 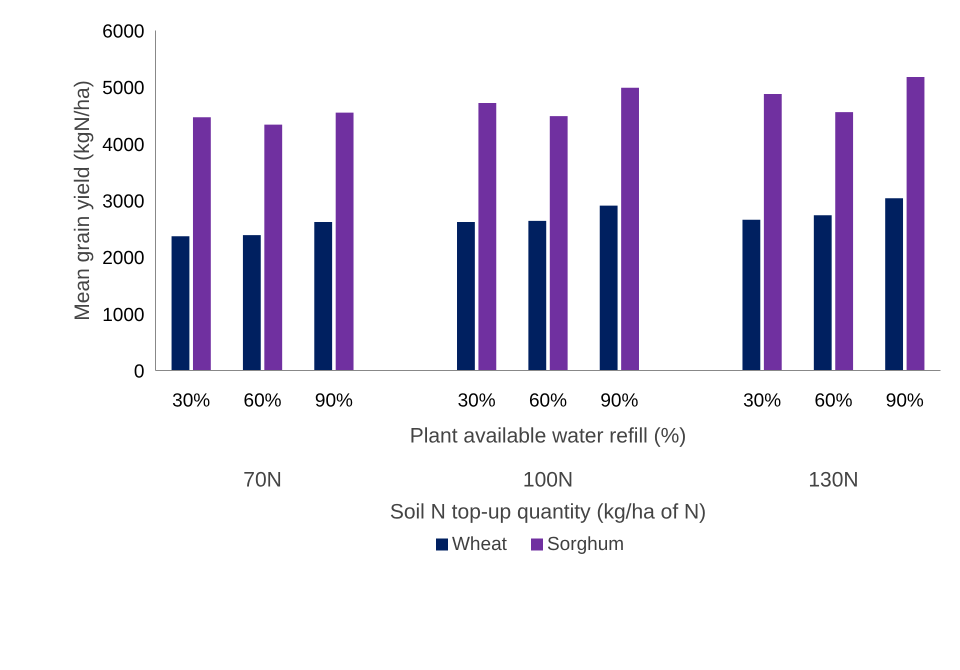 What do you see at coordinates (123, 32) in the screenshot?
I see `y-tick-label: 6000` at bounding box center [123, 32].